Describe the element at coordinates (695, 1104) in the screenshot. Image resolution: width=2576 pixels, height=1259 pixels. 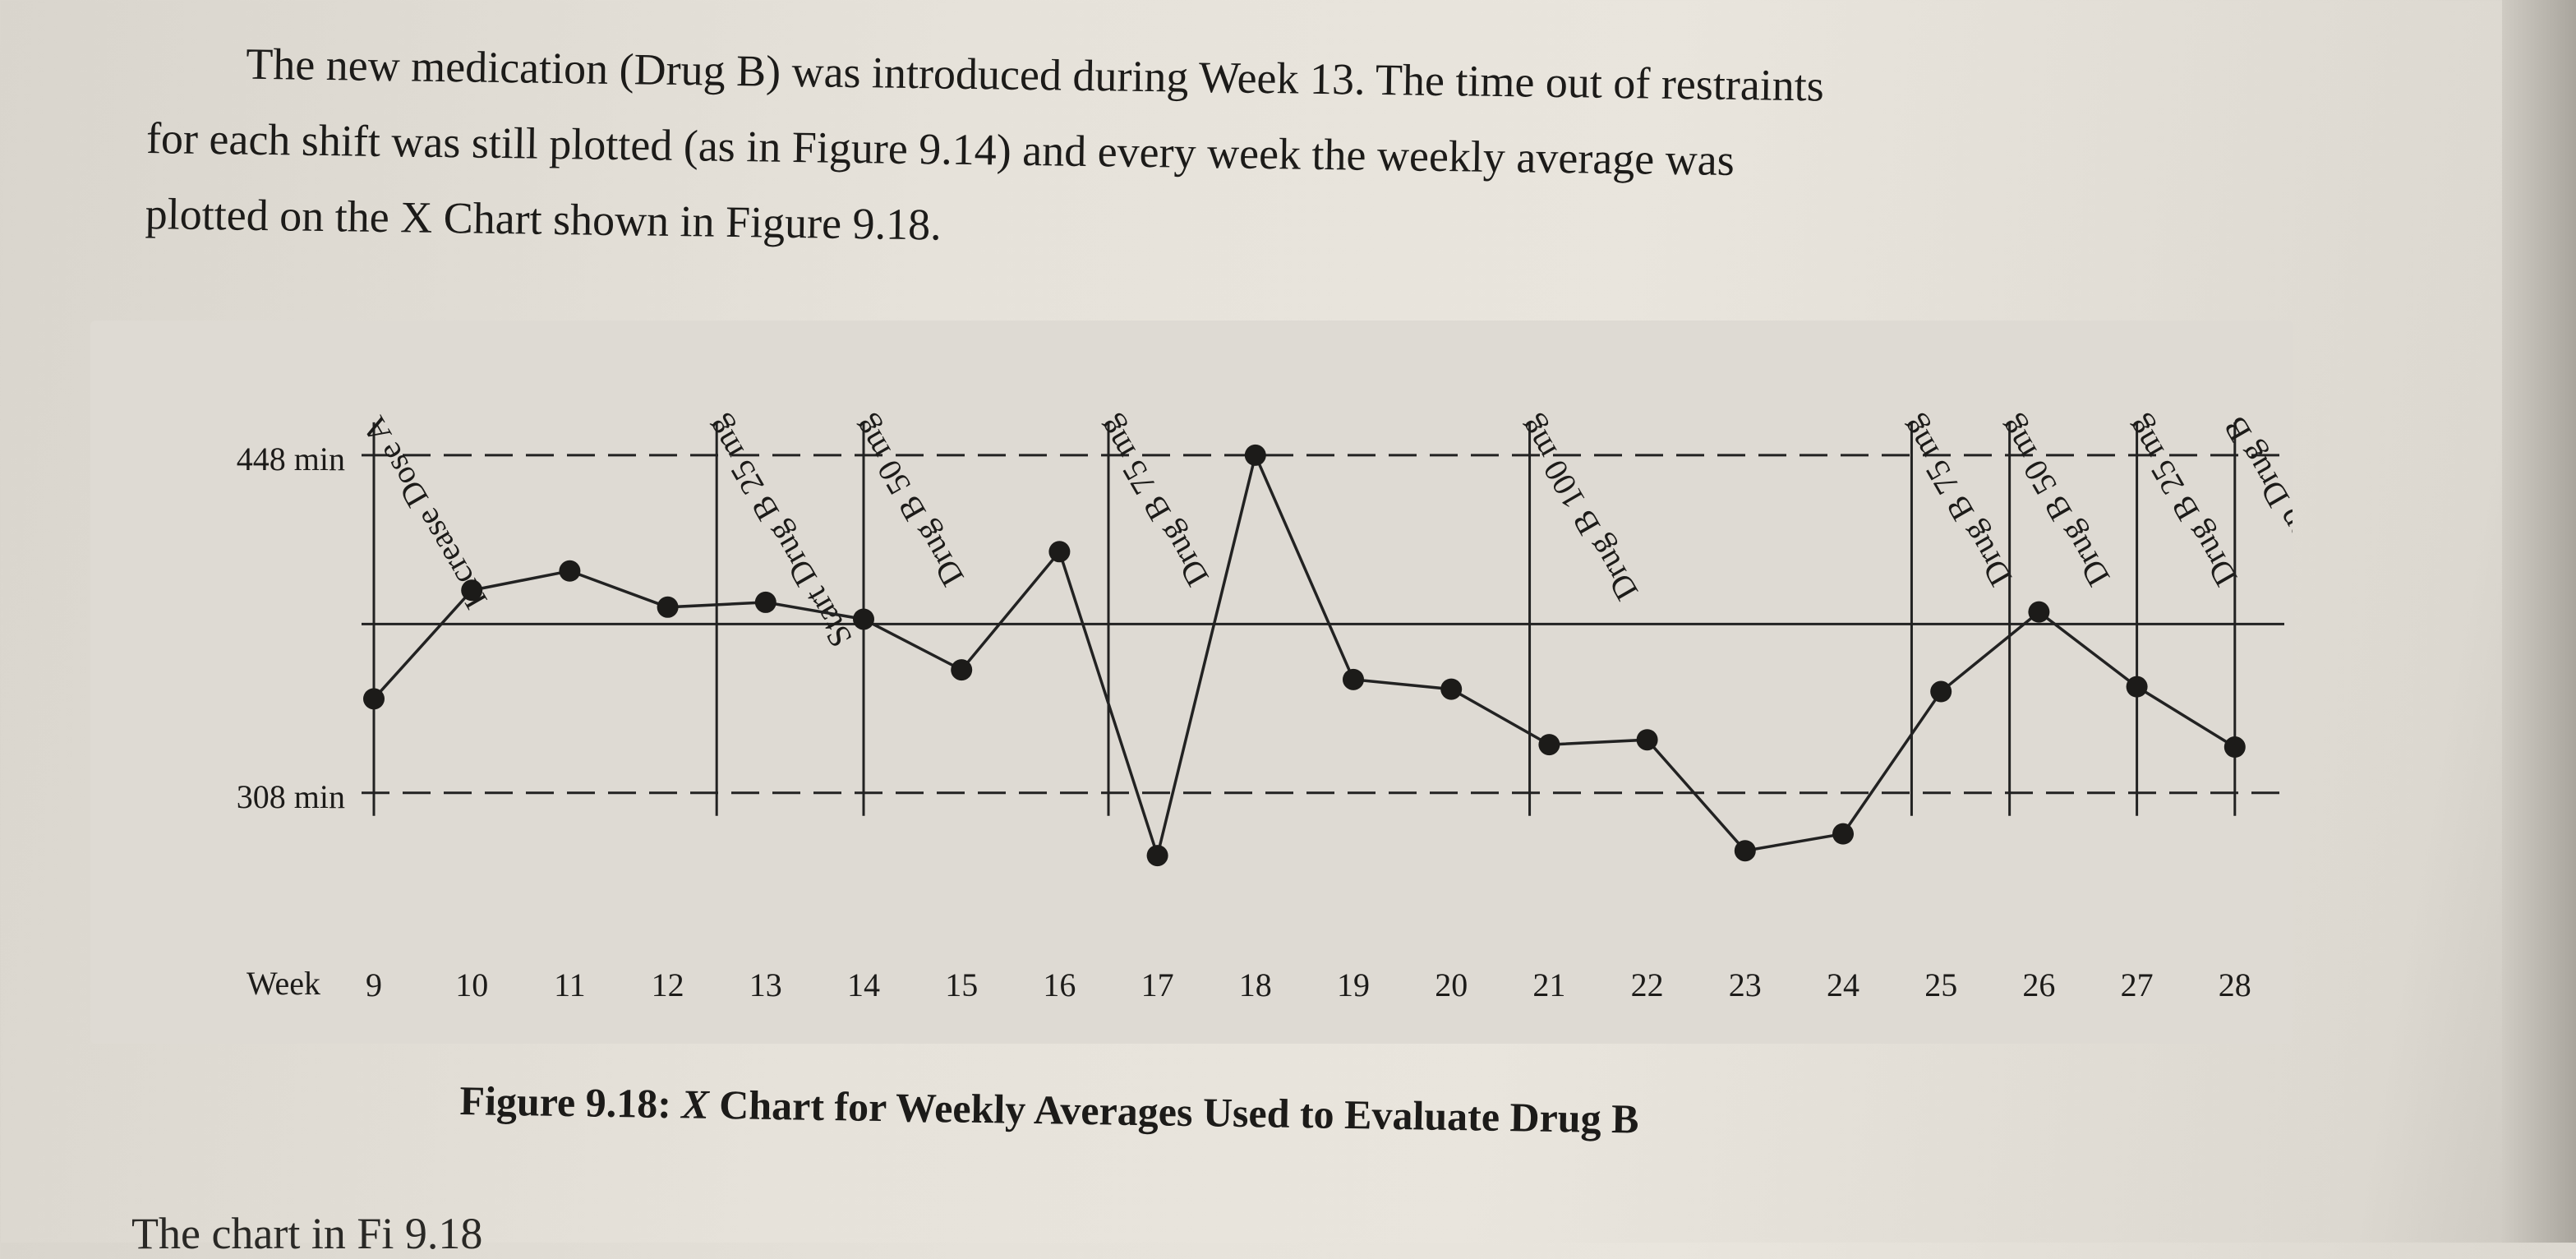
I see `caption-x-symbol: X` at that location.